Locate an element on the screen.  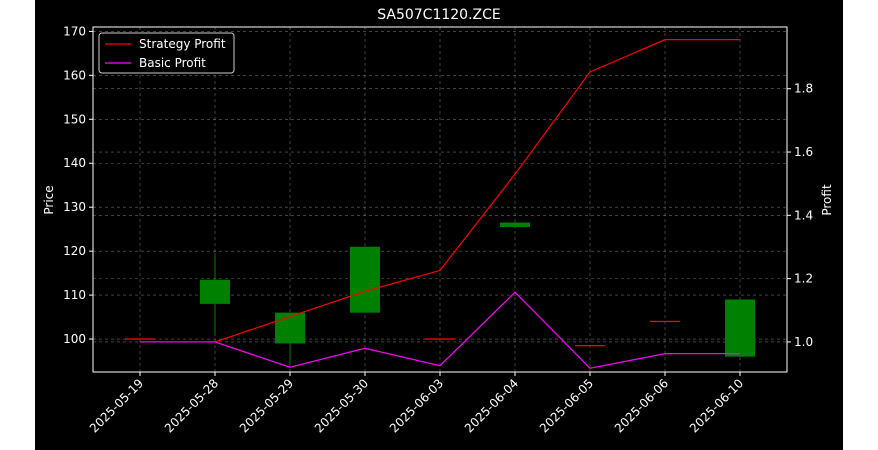
y-tick-label-left: 170 is located at coordinates (74, 31).